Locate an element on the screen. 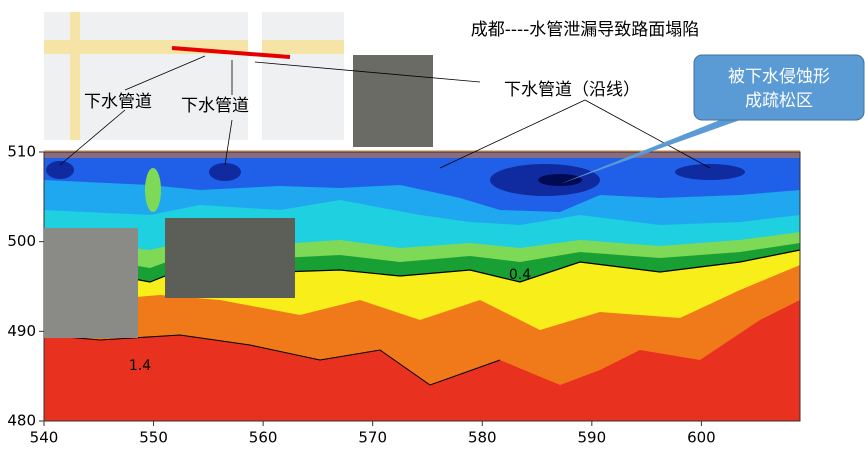 This screenshot has height=463, width=865. y-tick-label: 480 is located at coordinates (21, 421).